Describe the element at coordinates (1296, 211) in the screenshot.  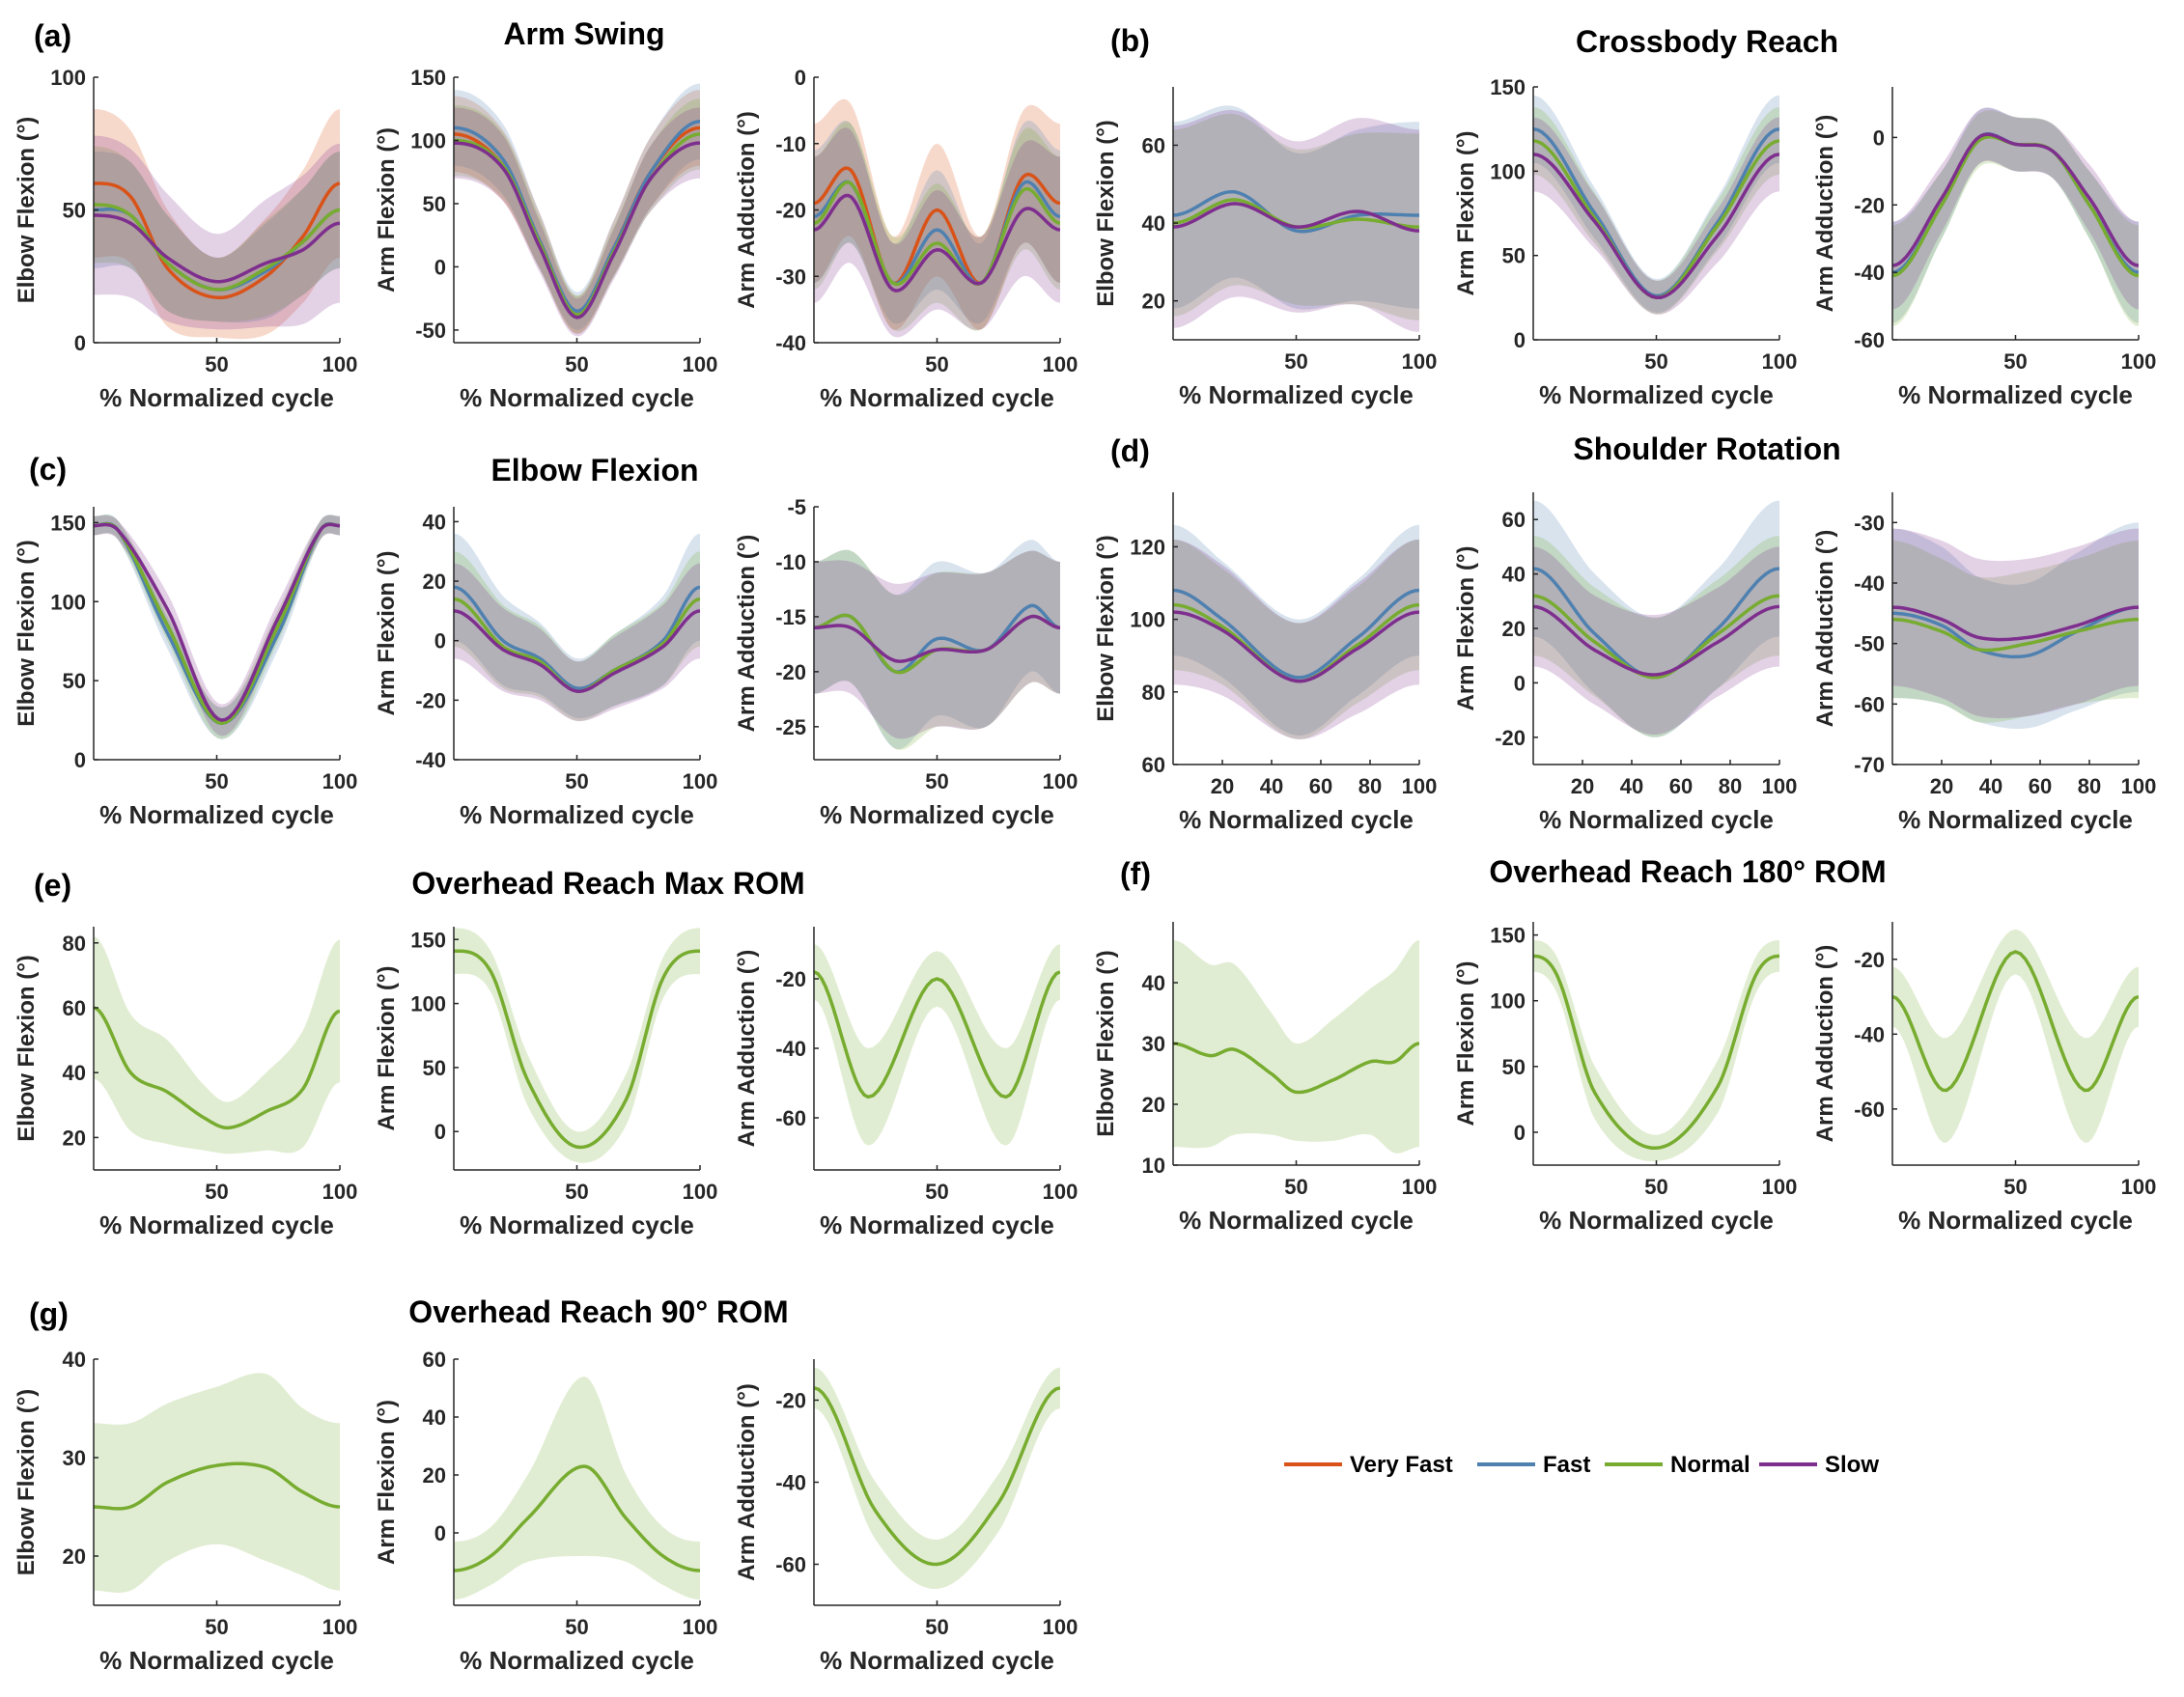
I see `series-line-fast` at that location.